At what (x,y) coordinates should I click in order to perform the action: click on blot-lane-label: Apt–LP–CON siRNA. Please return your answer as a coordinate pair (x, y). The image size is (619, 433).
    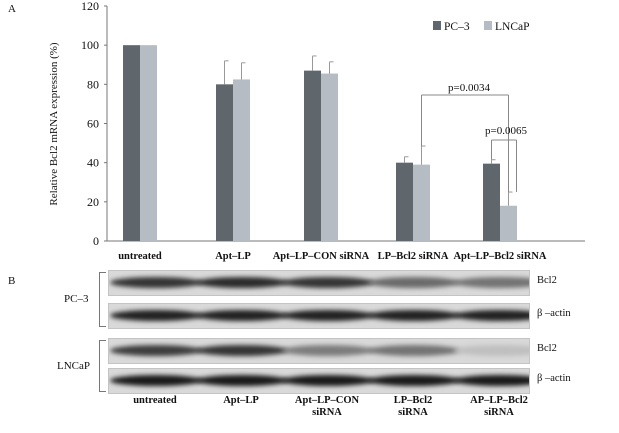
    Looking at the image, I should click on (327, 406).